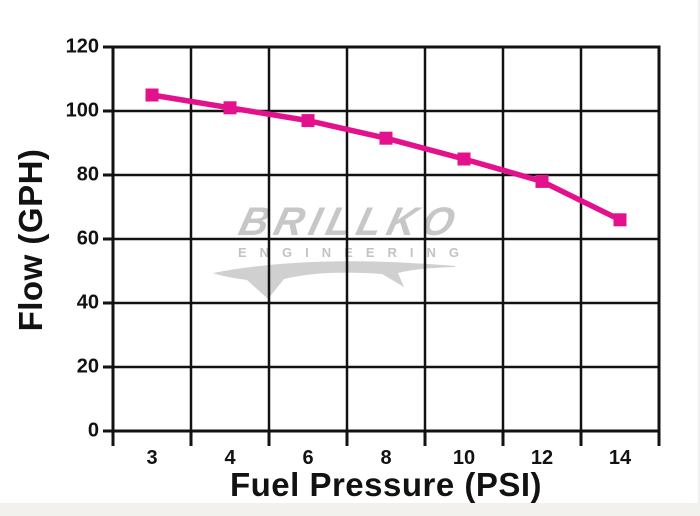 This screenshot has height=516, width=700. Describe the element at coordinates (354, 252) in the screenshot. I see `watermark-subtitle: ENGINEERING` at that location.